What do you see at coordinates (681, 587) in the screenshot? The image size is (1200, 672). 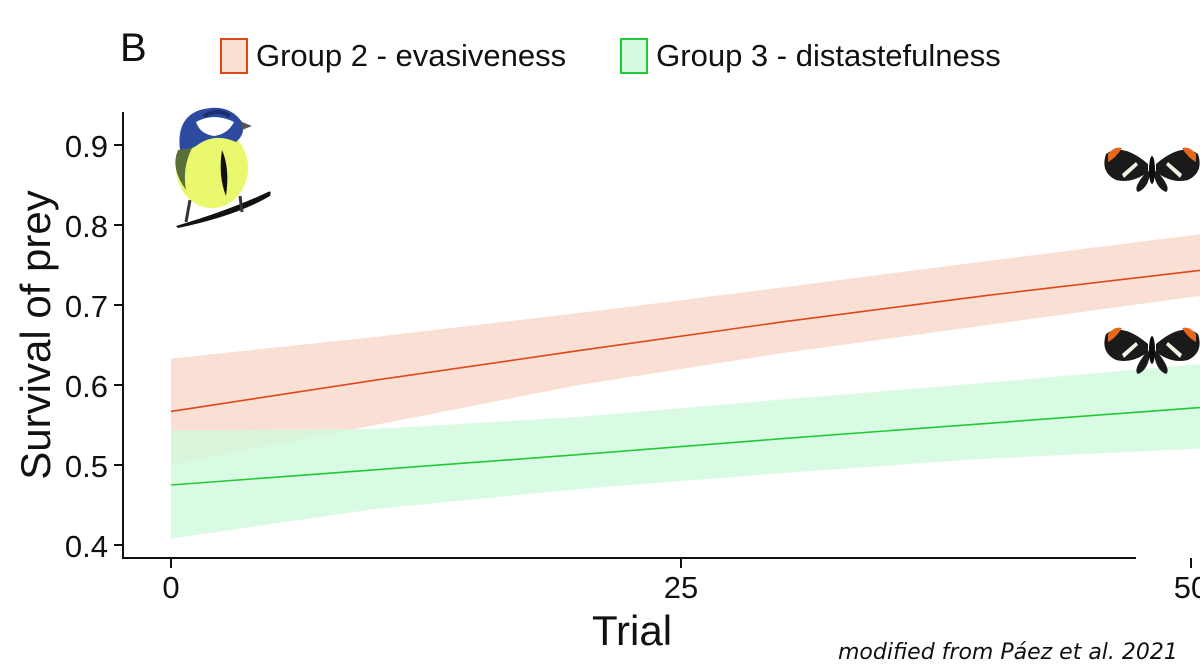 I see `x-tick-label: 25` at bounding box center [681, 587].